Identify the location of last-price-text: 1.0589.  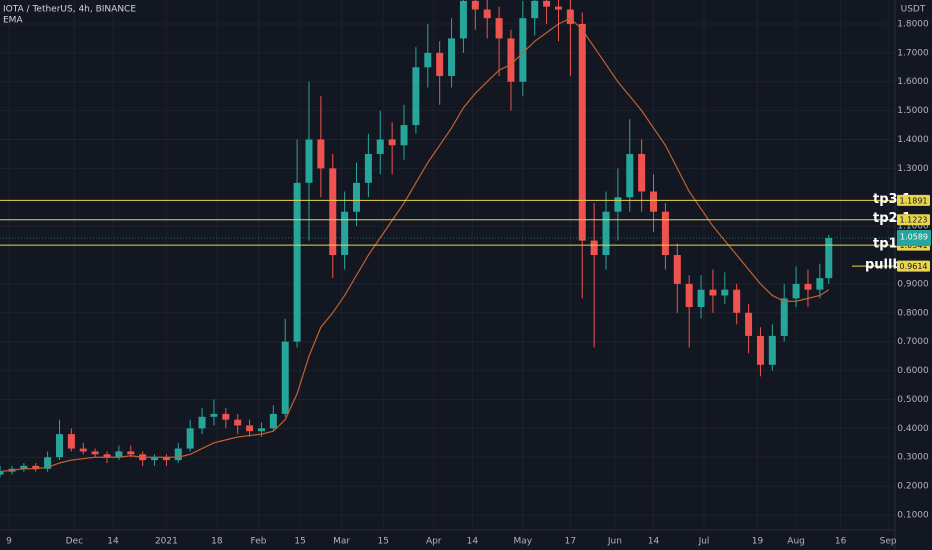
(914, 237).